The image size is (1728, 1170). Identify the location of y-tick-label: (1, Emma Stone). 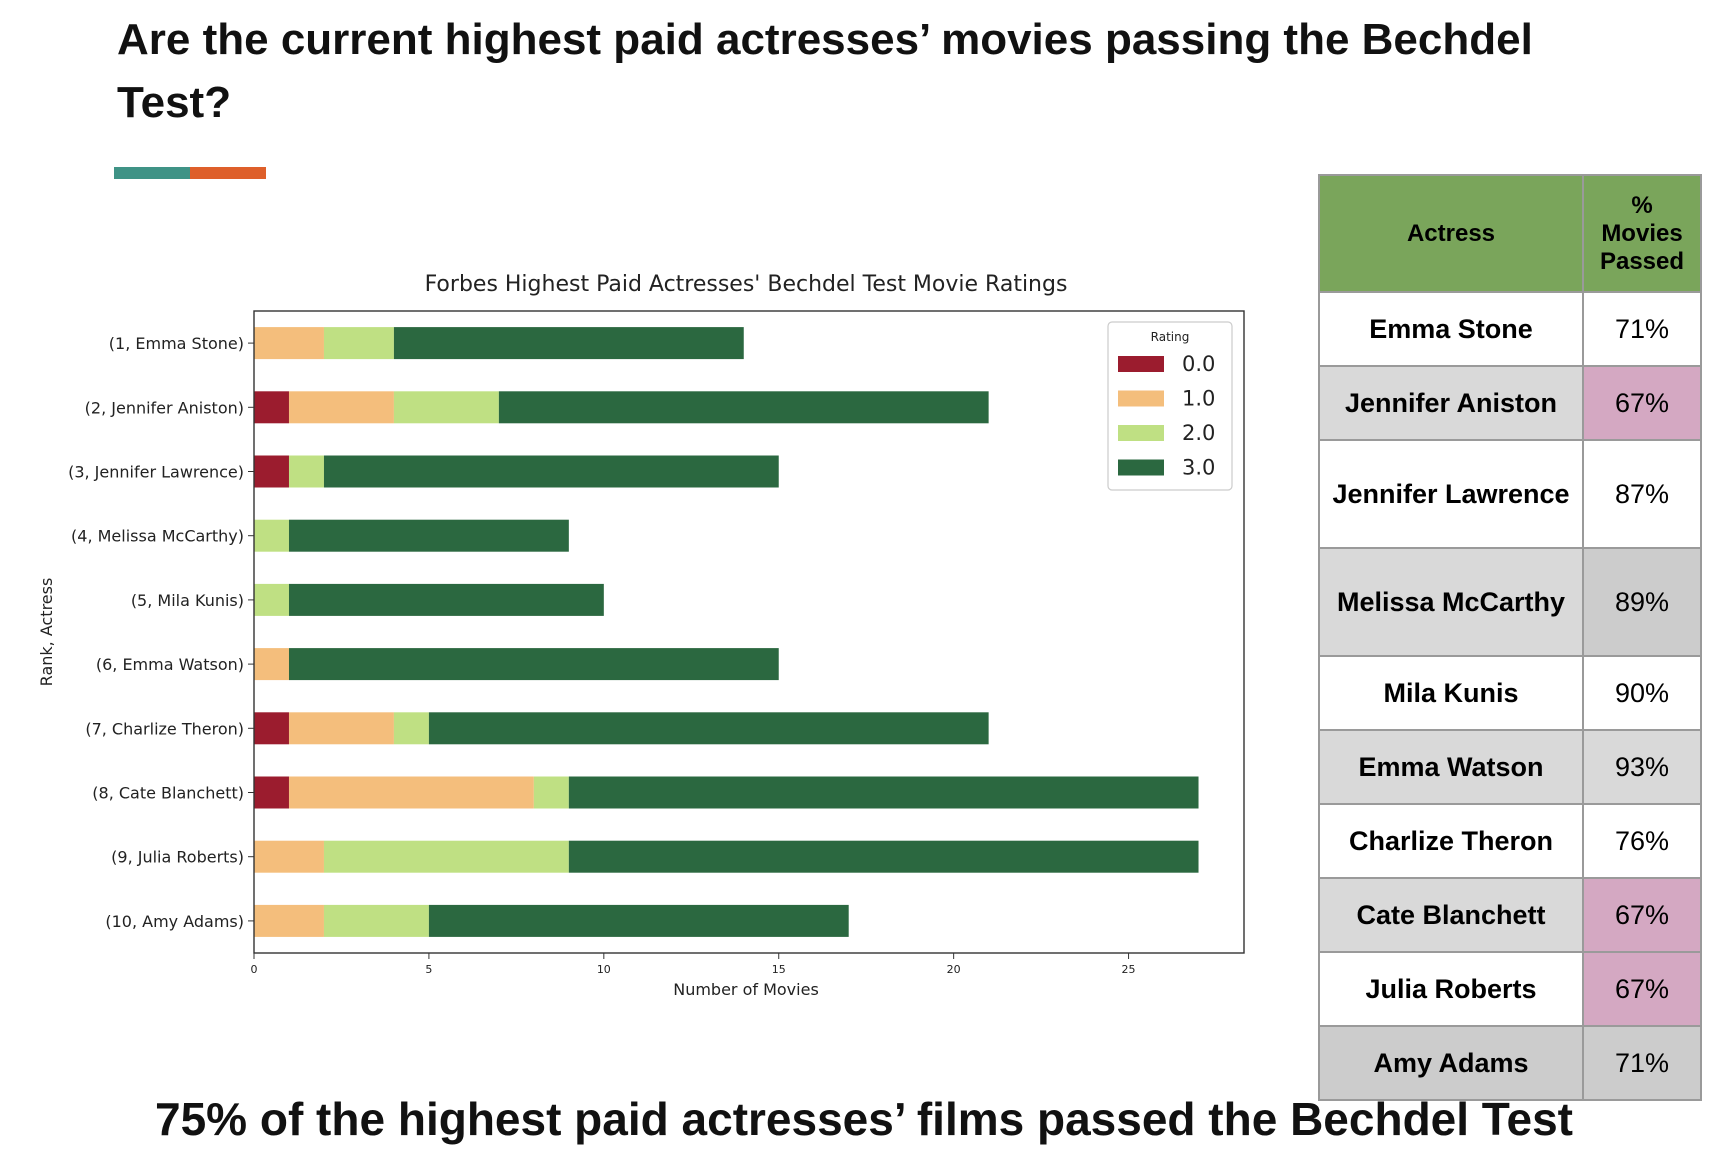
(176, 343).